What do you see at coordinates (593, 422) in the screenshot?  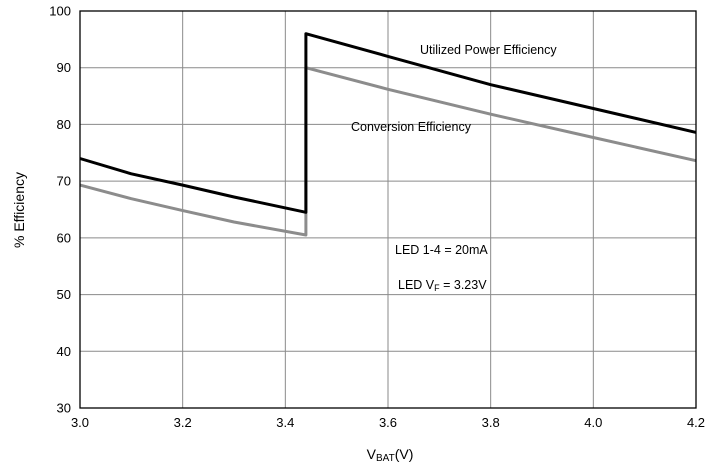 I see `x-tick-label: 4.0` at bounding box center [593, 422].